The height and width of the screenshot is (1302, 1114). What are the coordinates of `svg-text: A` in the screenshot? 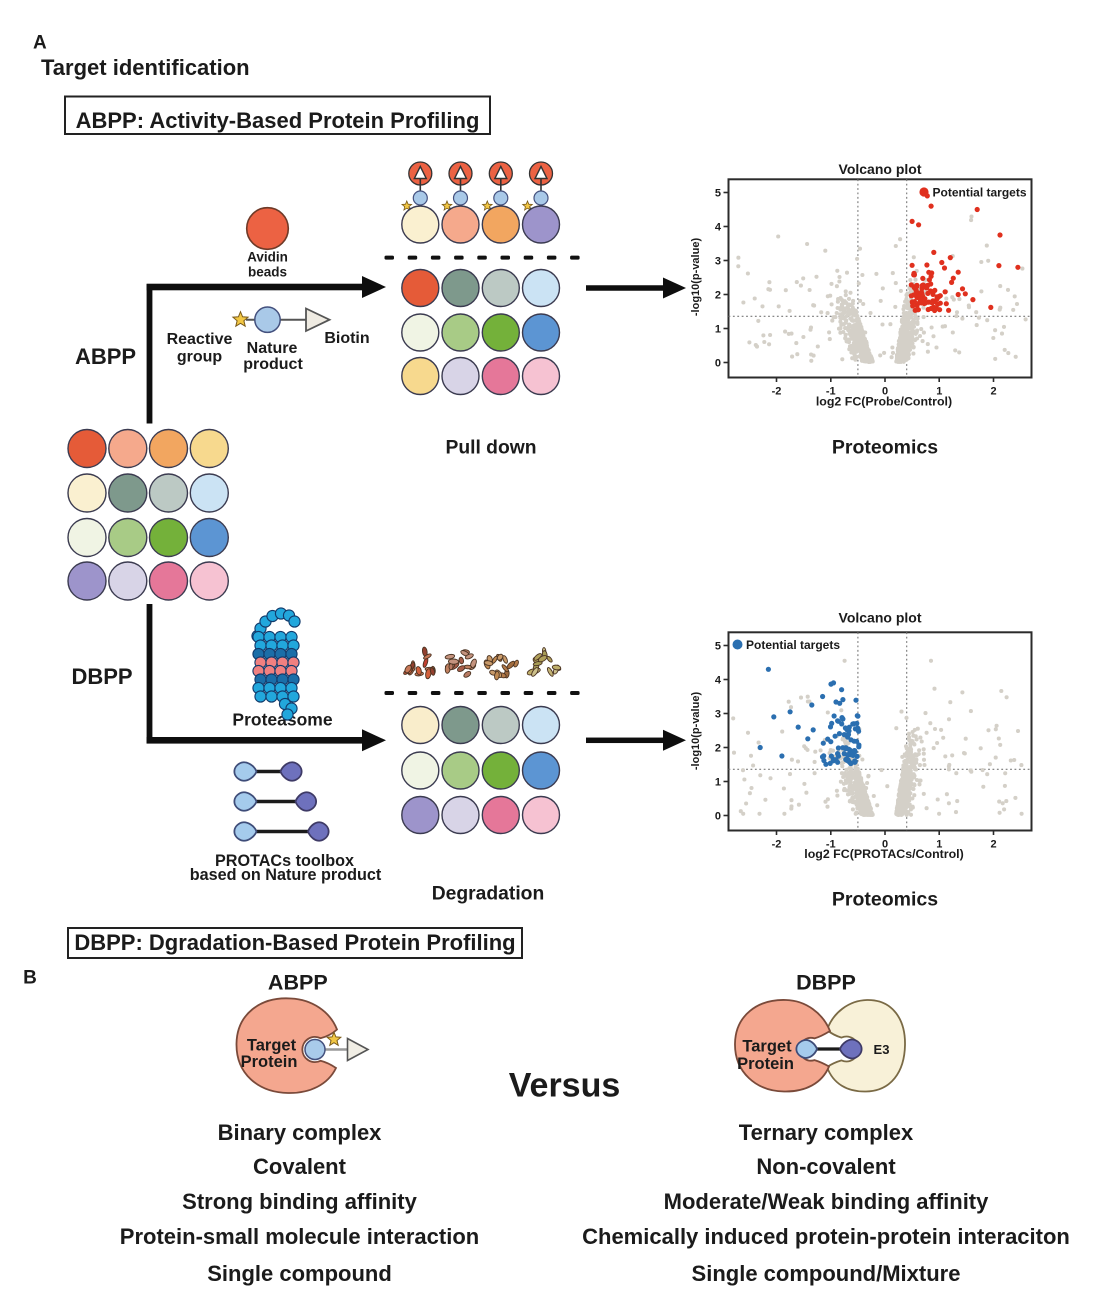 It's located at (40, 43).